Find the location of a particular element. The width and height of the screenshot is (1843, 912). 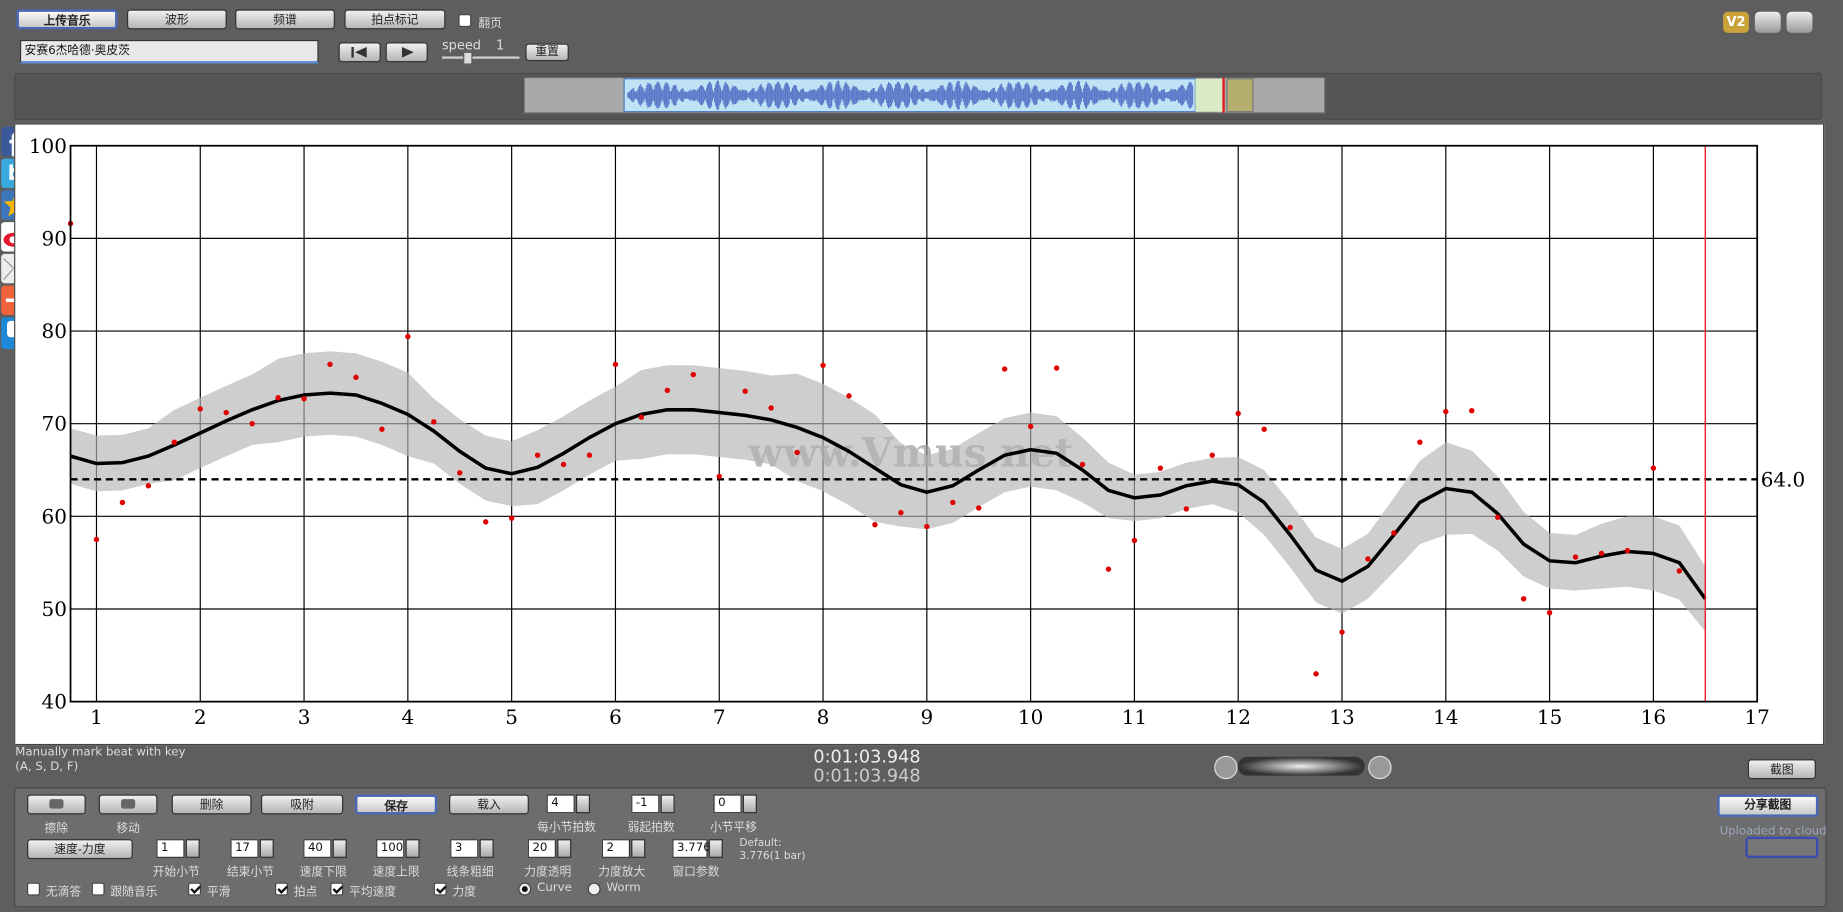

hint-line-2: (A, S, D, F) is located at coordinates (47, 767).